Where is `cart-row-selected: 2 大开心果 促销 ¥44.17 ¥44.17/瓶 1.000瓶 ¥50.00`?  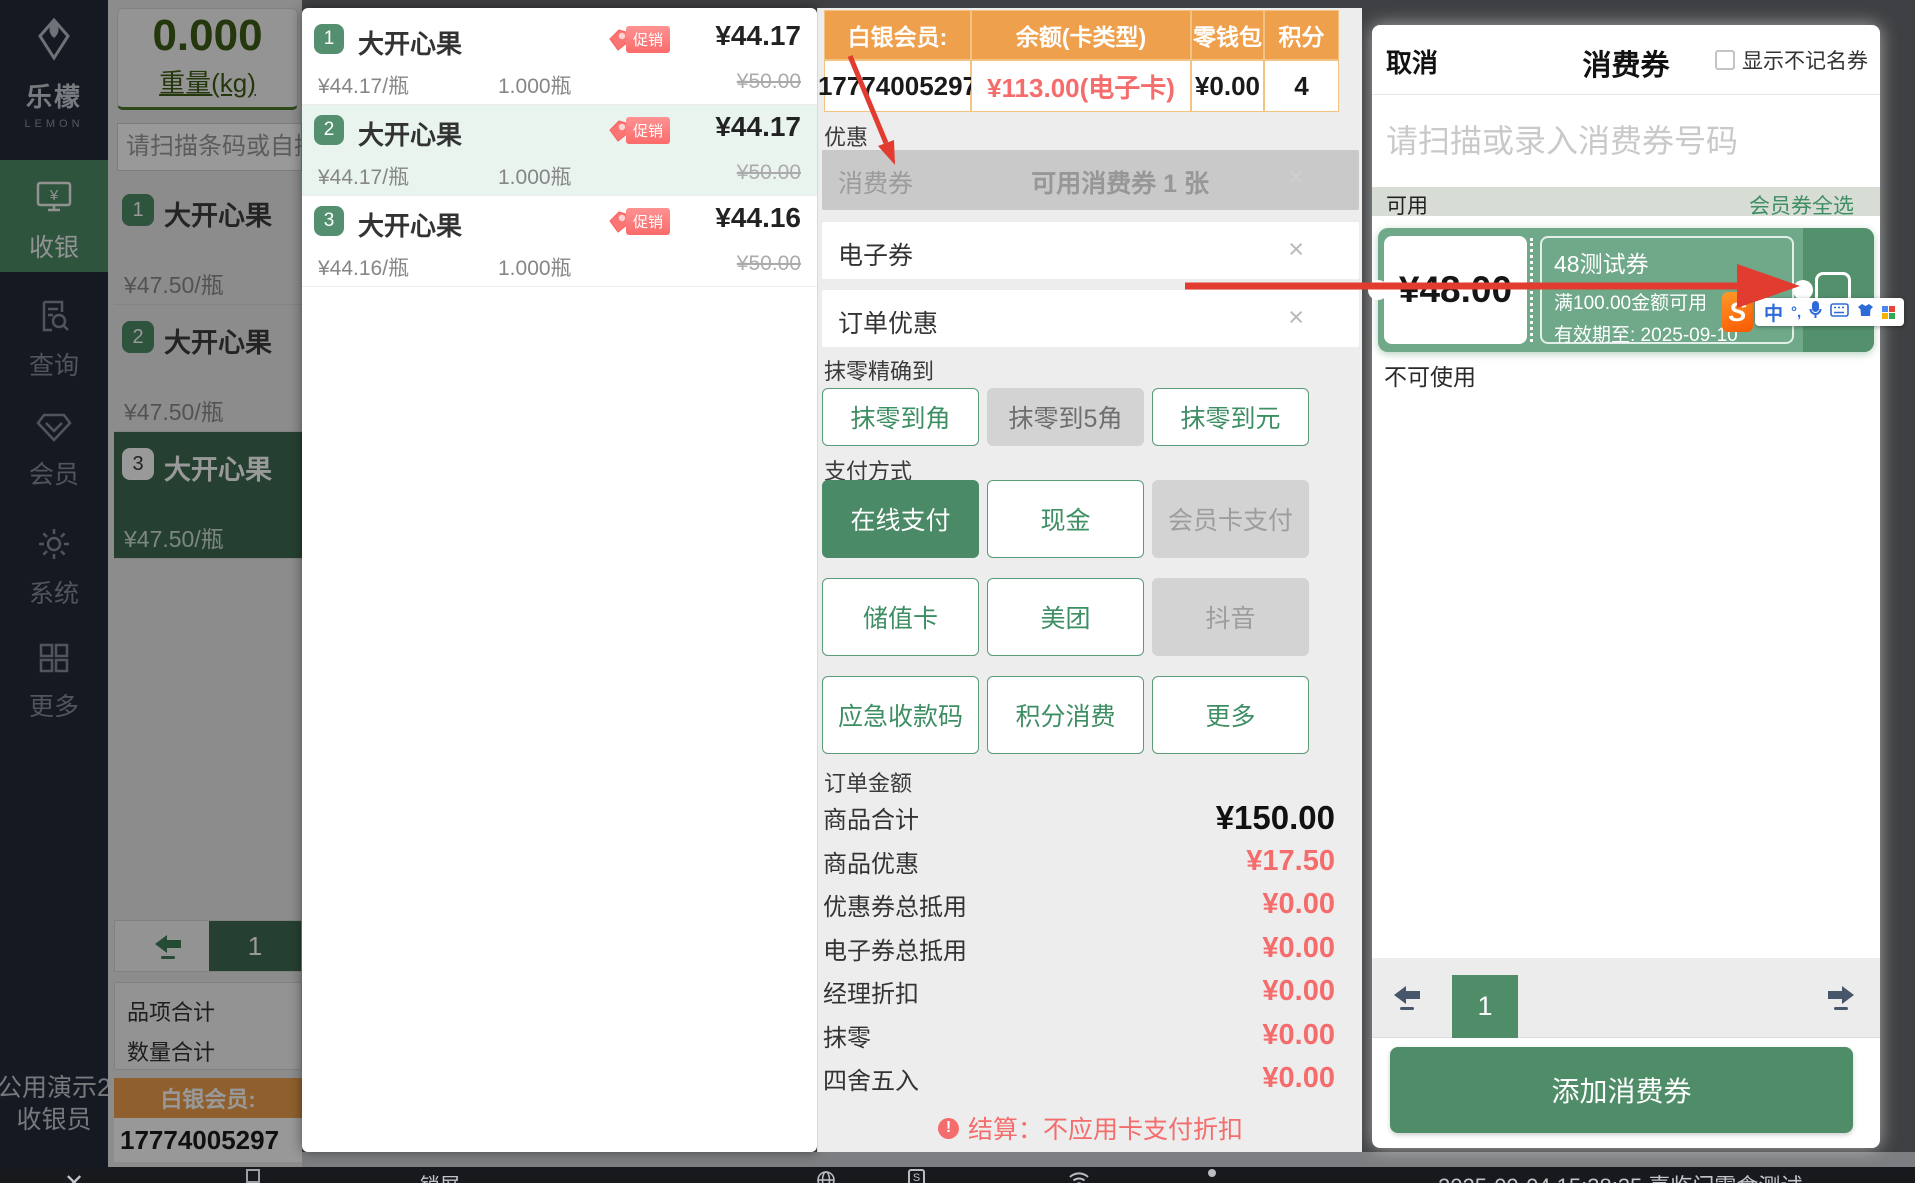 cart-row-selected: 2 大开心果 促销 ¥44.17 ¥44.17/瓶 1.000瓶 ¥50.00 is located at coordinates (559, 150).